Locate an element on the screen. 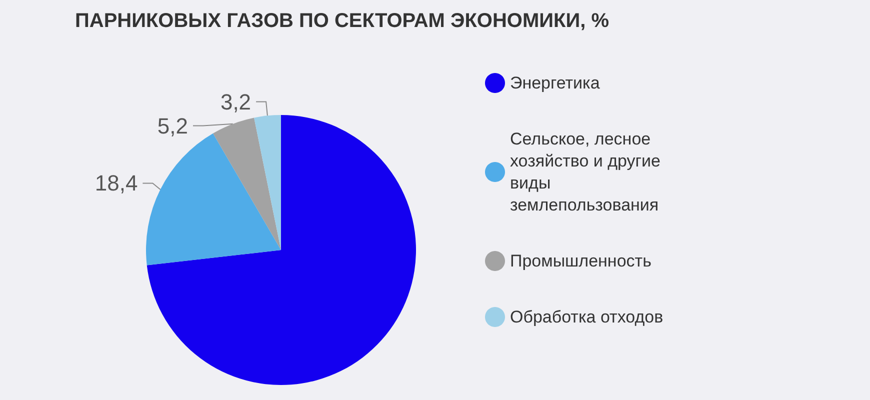  legend-label: Промышленность is located at coordinates (581, 261).